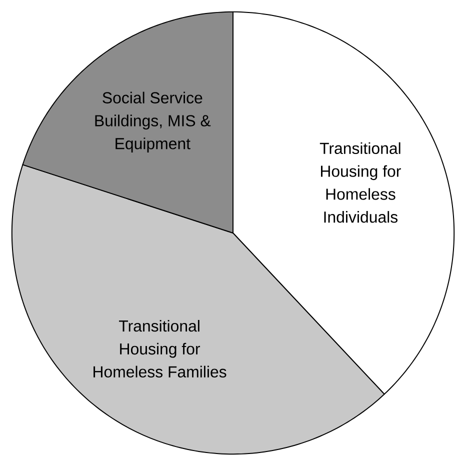 The image size is (466, 466). I want to click on slice-label: Transitional Housing for Homeless Families, so click(160, 349).